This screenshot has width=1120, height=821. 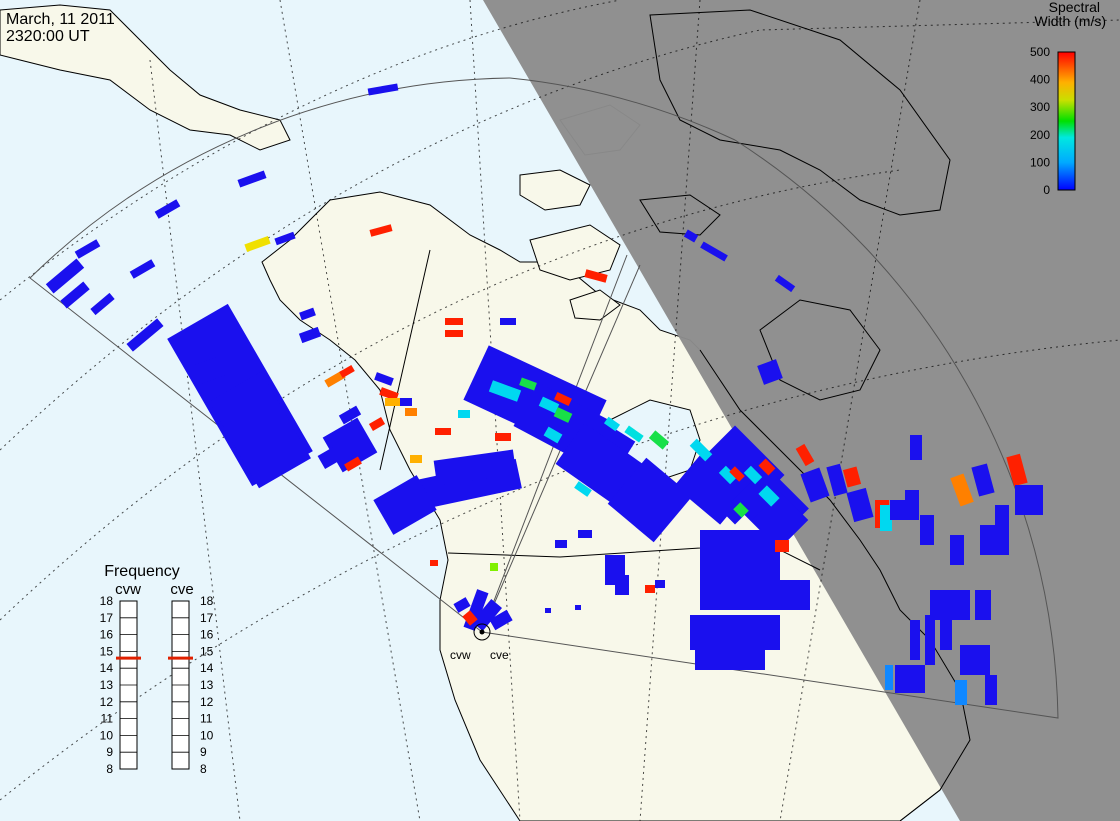 What do you see at coordinates (479, 642) in the screenshot?
I see `radar-sites: cvw cve` at bounding box center [479, 642].